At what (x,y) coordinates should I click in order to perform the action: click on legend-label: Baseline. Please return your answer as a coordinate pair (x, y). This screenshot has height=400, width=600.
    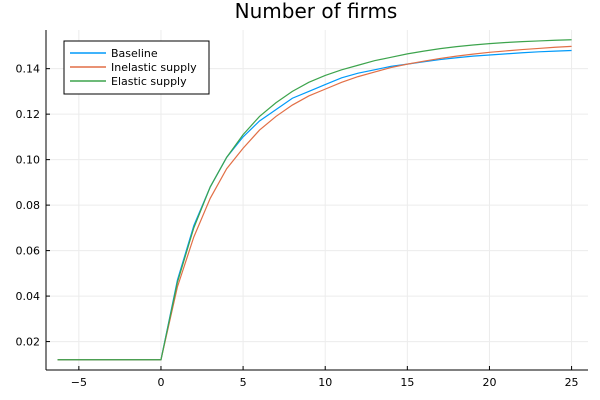
    Looking at the image, I should click on (134, 53).